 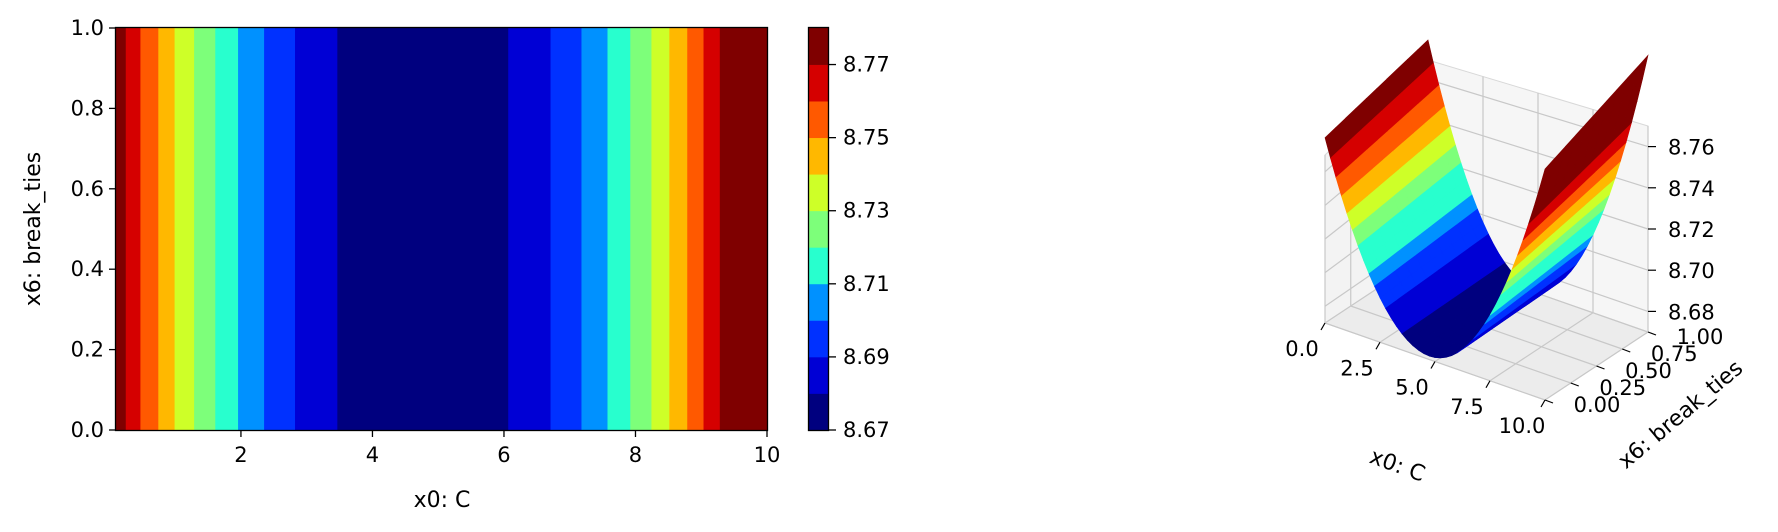 What do you see at coordinates (1466, 407) in the screenshot?
I see `surface-x-tick-label: 7.5` at bounding box center [1466, 407].